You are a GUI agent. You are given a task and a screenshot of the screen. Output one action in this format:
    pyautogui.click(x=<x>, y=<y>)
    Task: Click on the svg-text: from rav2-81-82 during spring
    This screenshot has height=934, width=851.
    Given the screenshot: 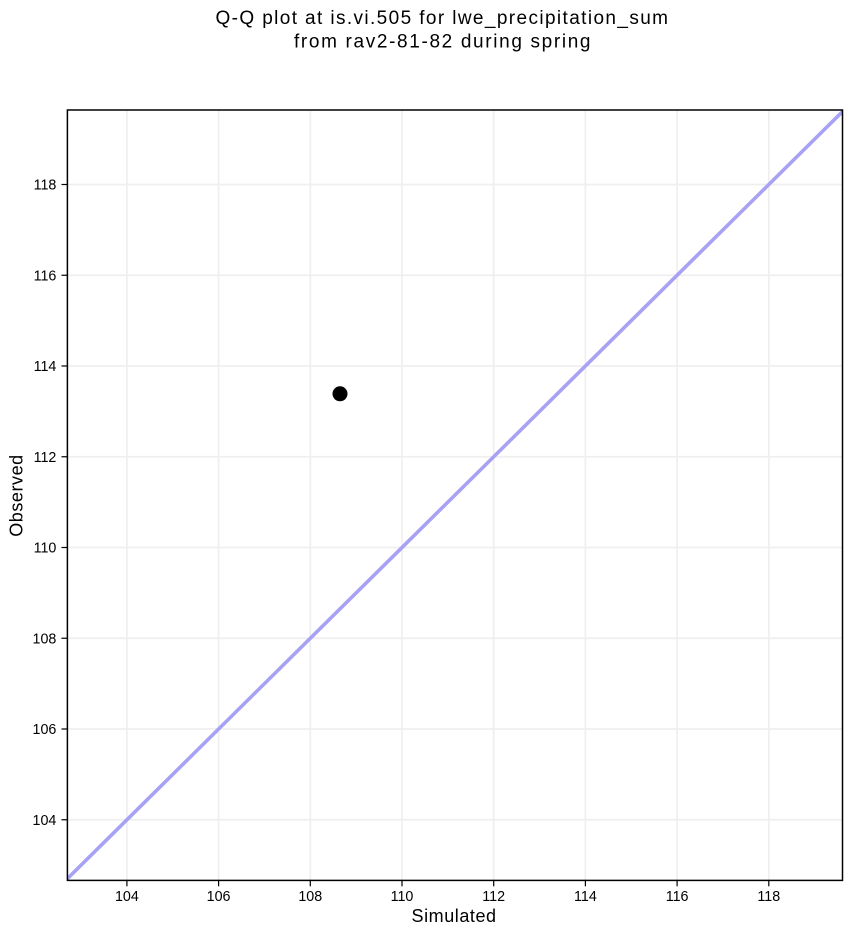 What is the action you would take?
    pyautogui.click(x=442, y=42)
    